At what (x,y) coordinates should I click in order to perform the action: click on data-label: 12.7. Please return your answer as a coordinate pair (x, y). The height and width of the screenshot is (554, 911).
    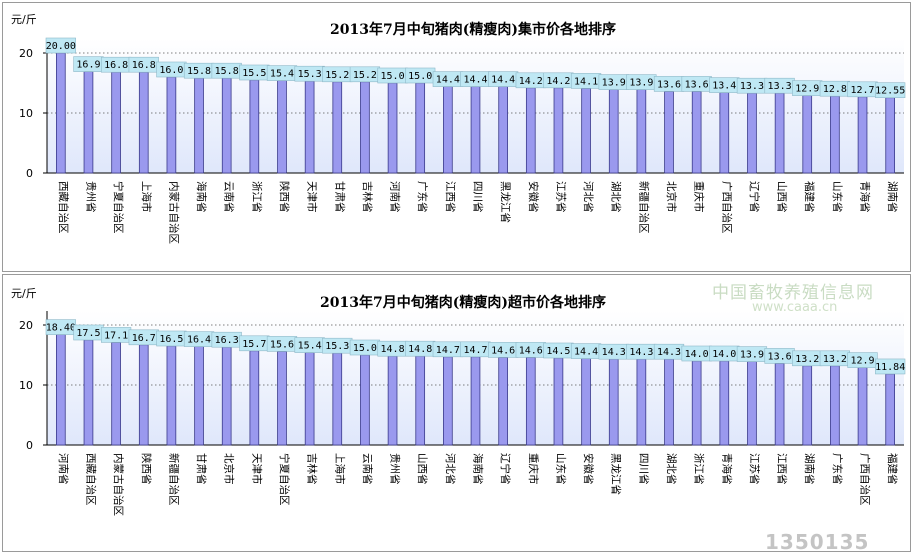
    Looking at the image, I should click on (862, 90).